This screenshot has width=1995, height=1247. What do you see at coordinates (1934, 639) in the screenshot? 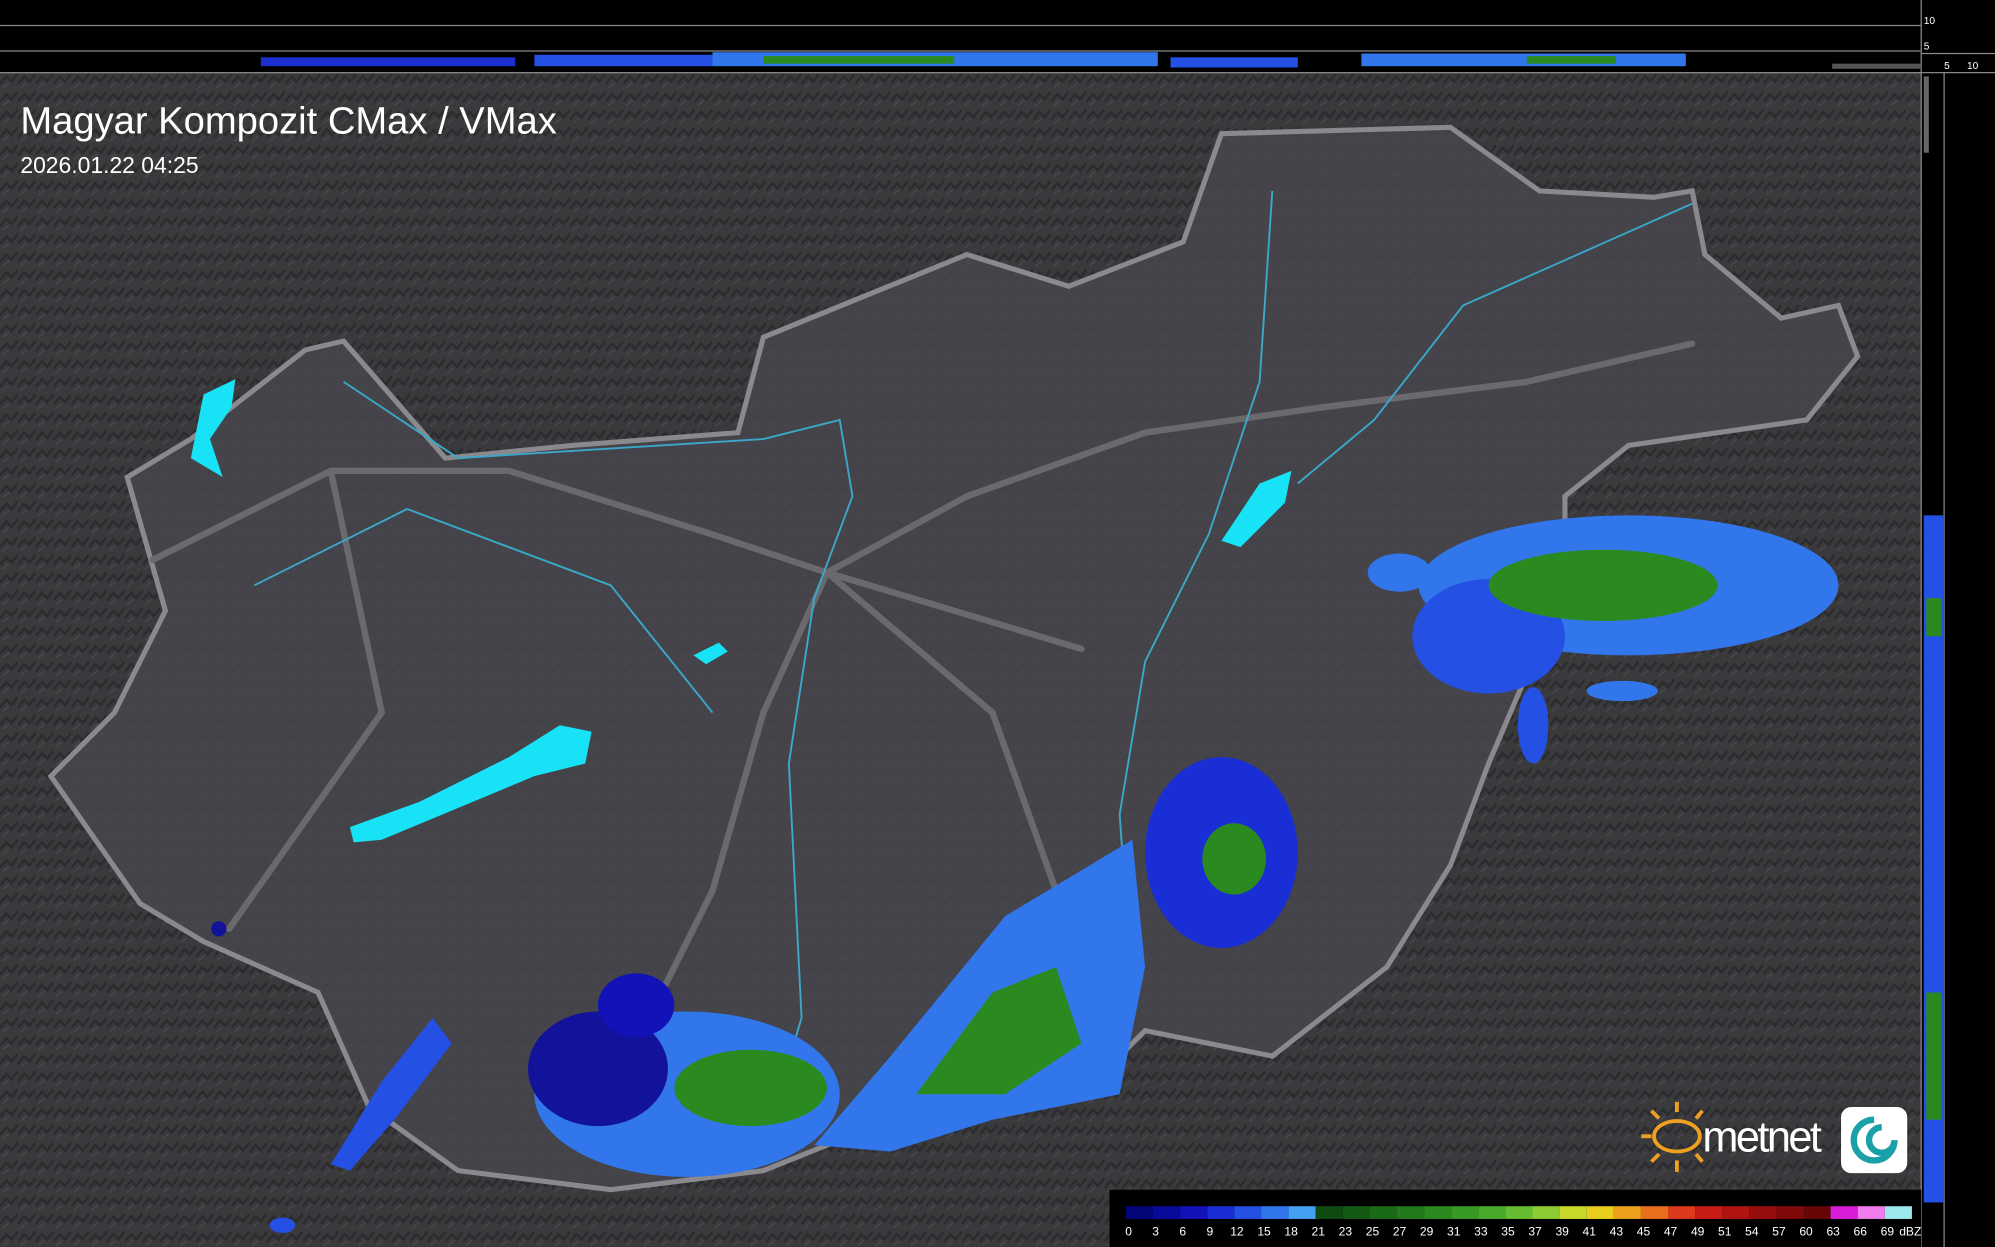
I see `side-profile` at bounding box center [1934, 639].